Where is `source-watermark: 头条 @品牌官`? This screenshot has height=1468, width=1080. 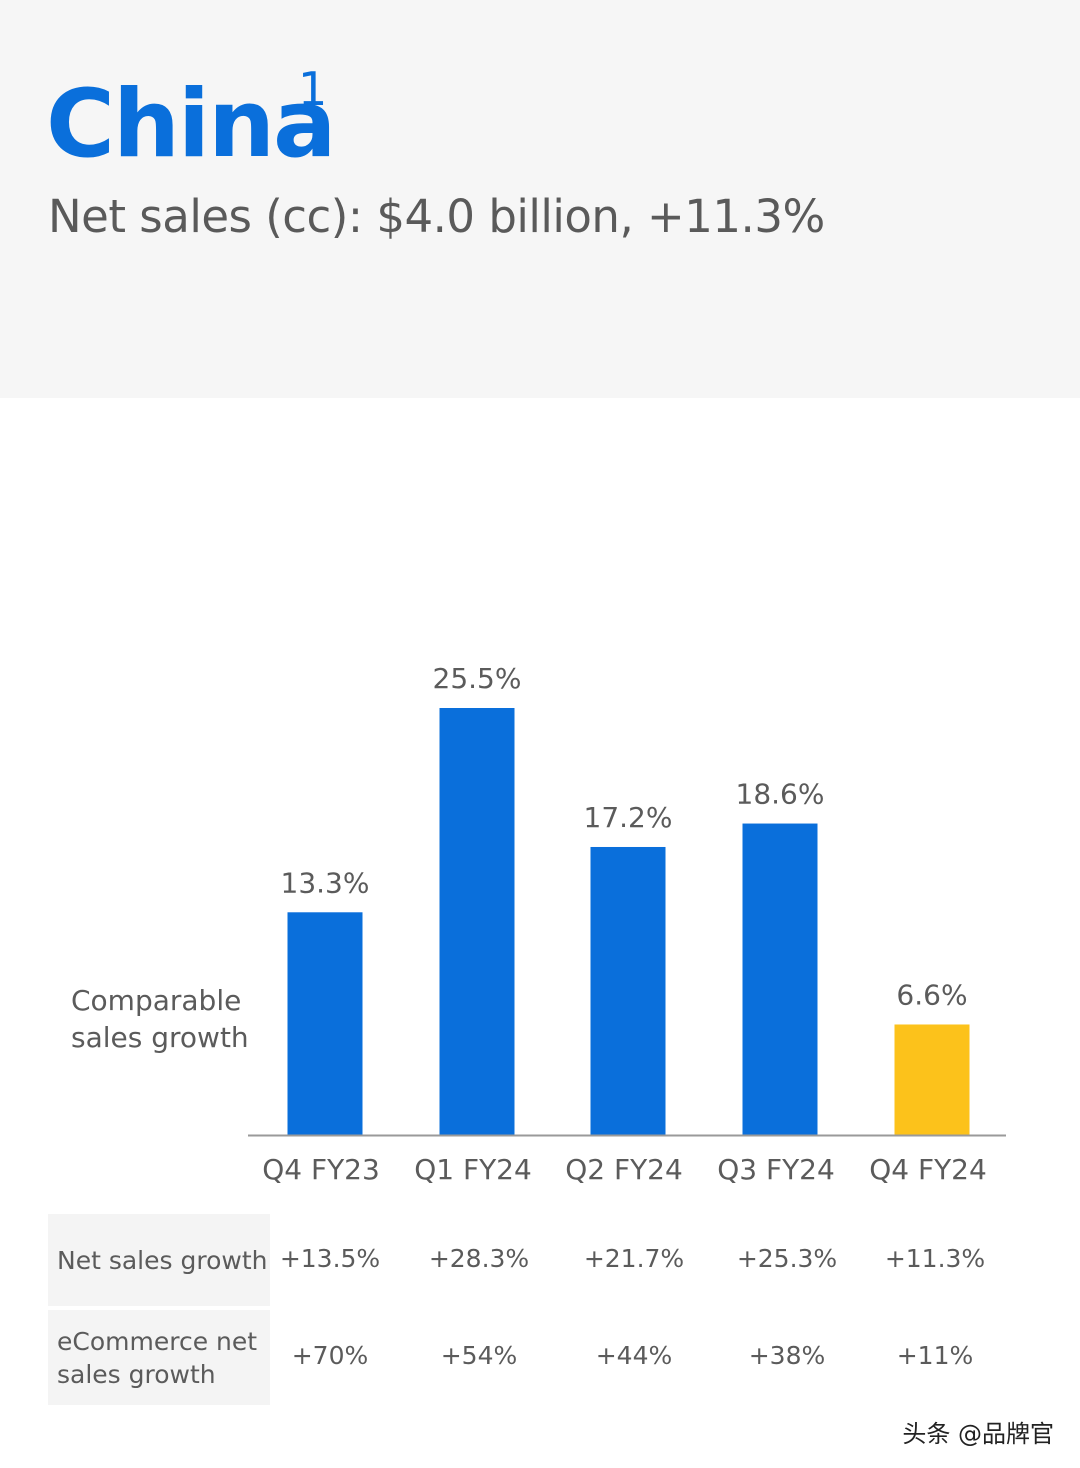 source-watermark: 头条 @品牌官 is located at coordinates (978, 1434).